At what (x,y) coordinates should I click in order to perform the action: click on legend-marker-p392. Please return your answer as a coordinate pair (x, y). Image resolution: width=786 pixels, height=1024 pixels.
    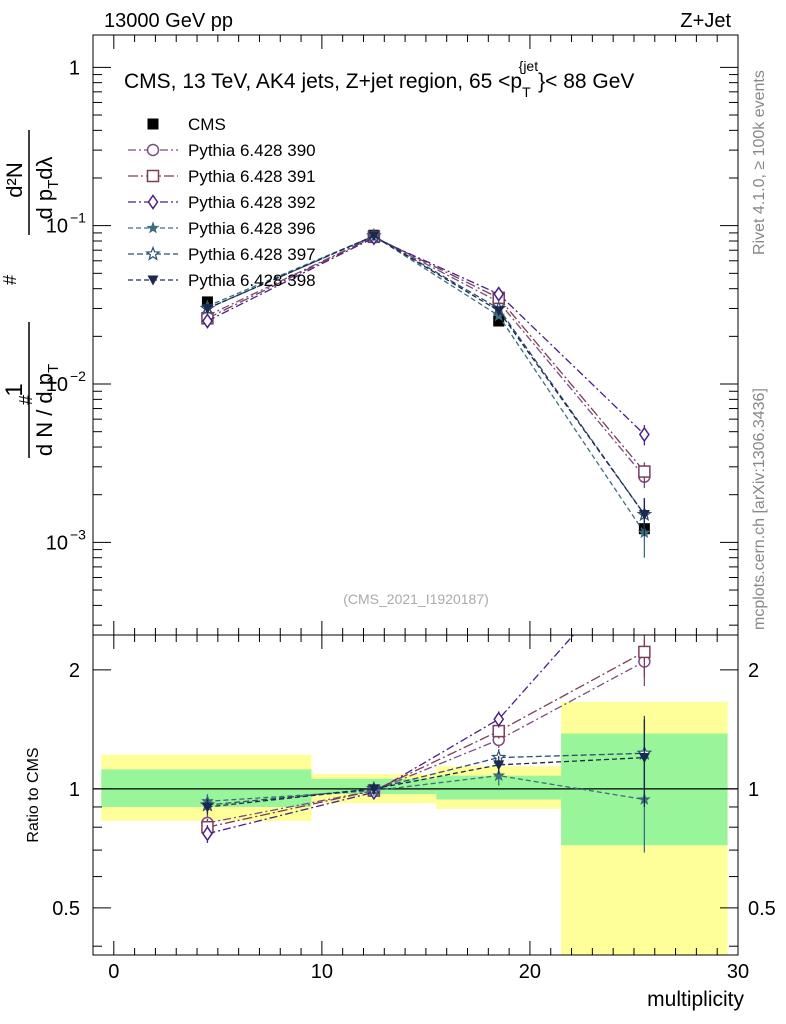
    Looking at the image, I should click on (153, 202).